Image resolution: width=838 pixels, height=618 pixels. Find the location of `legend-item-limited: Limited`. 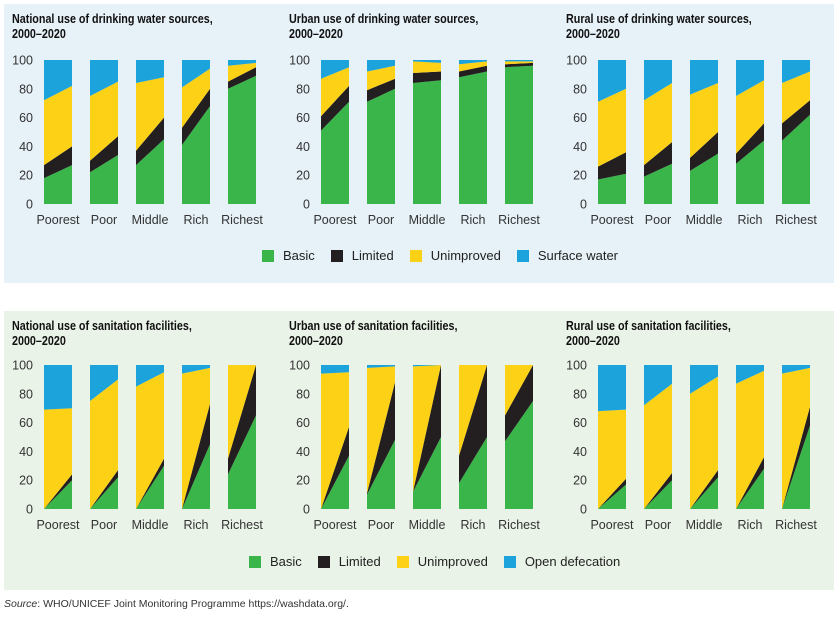

legend-item-limited: Limited is located at coordinates (349, 561).